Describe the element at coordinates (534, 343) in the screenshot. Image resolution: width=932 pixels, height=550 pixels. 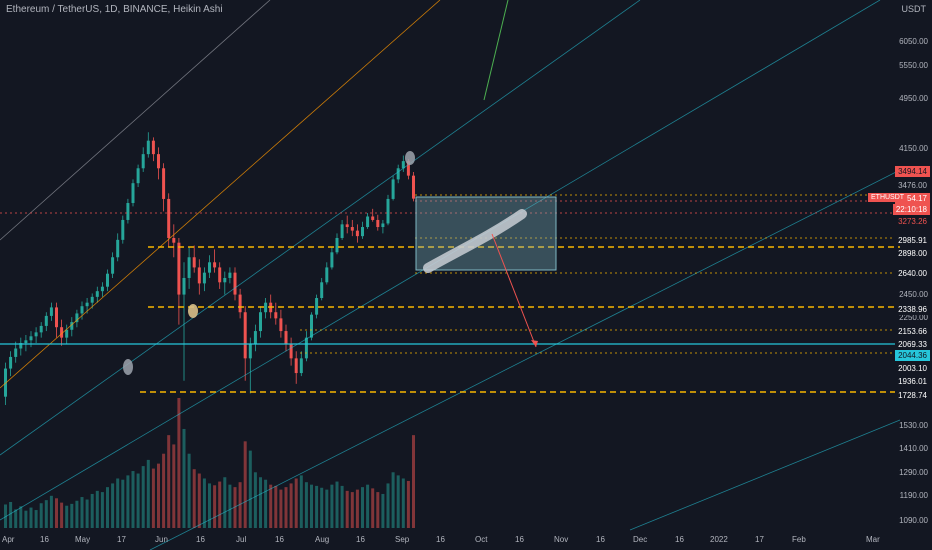
I see `forecast-arrowhead` at that location.